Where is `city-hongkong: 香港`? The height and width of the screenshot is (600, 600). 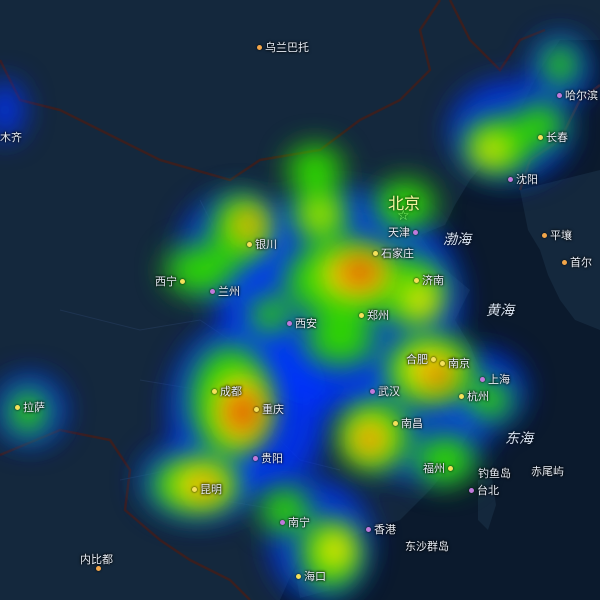 city-hongkong: 香港 is located at coordinates (381, 529).